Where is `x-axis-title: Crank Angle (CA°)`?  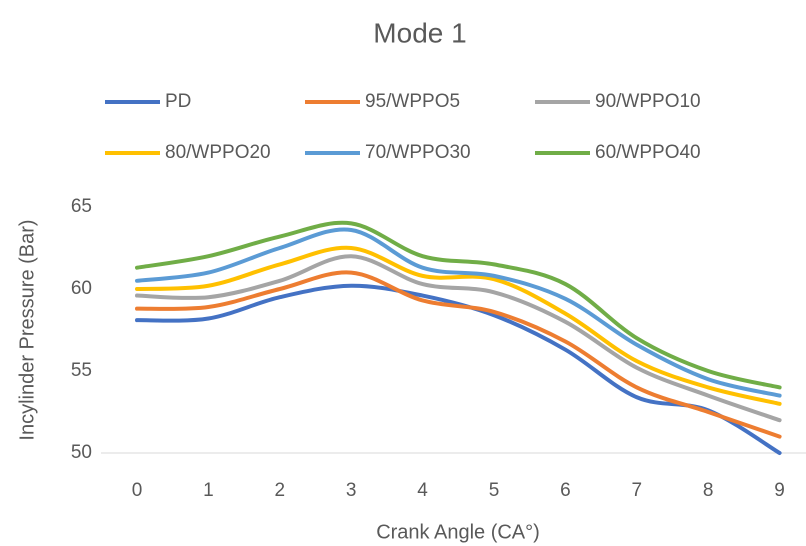
x-axis-title: Crank Angle (CA°) is located at coordinates (458, 532).